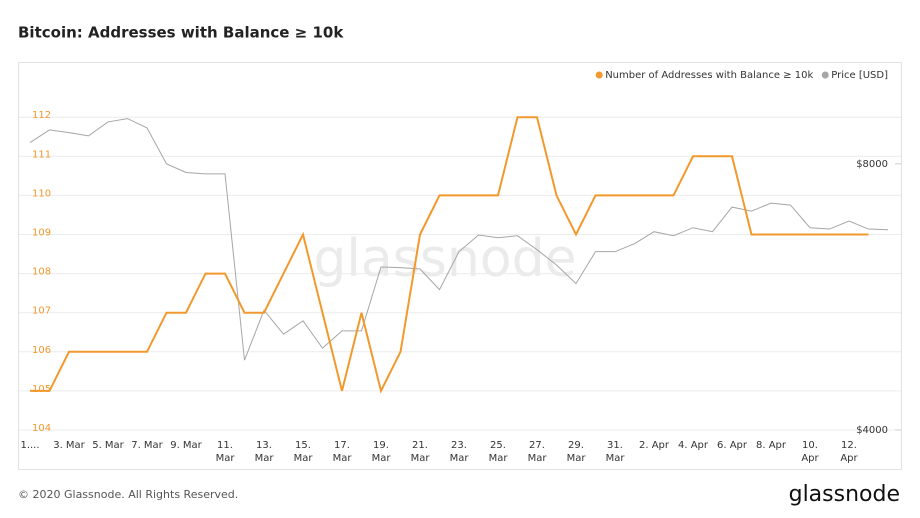  Describe the element at coordinates (872, 430) in the screenshot. I see `y2-tick-label: $4000` at that location.